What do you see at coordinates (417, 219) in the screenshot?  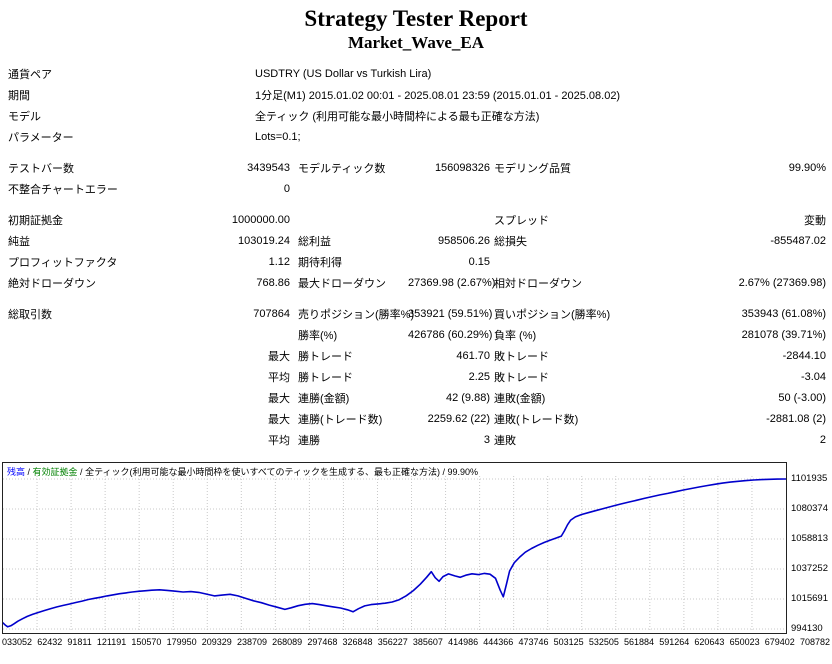 I see `report-row: 初期証拠金 1000000.00 スプレッド 変動` at bounding box center [417, 219].